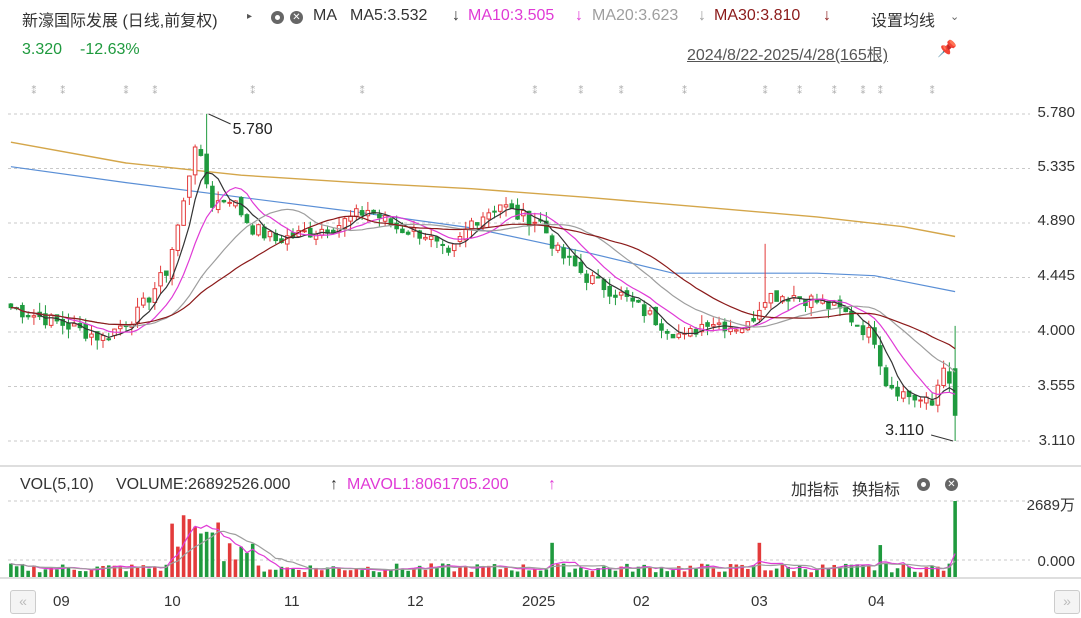 Image resolution: width=1081 pixels, height=618 pixels. What do you see at coordinates (955, 17) in the screenshot?
I see `chevron-down-icon: ⌄` at bounding box center [955, 17].